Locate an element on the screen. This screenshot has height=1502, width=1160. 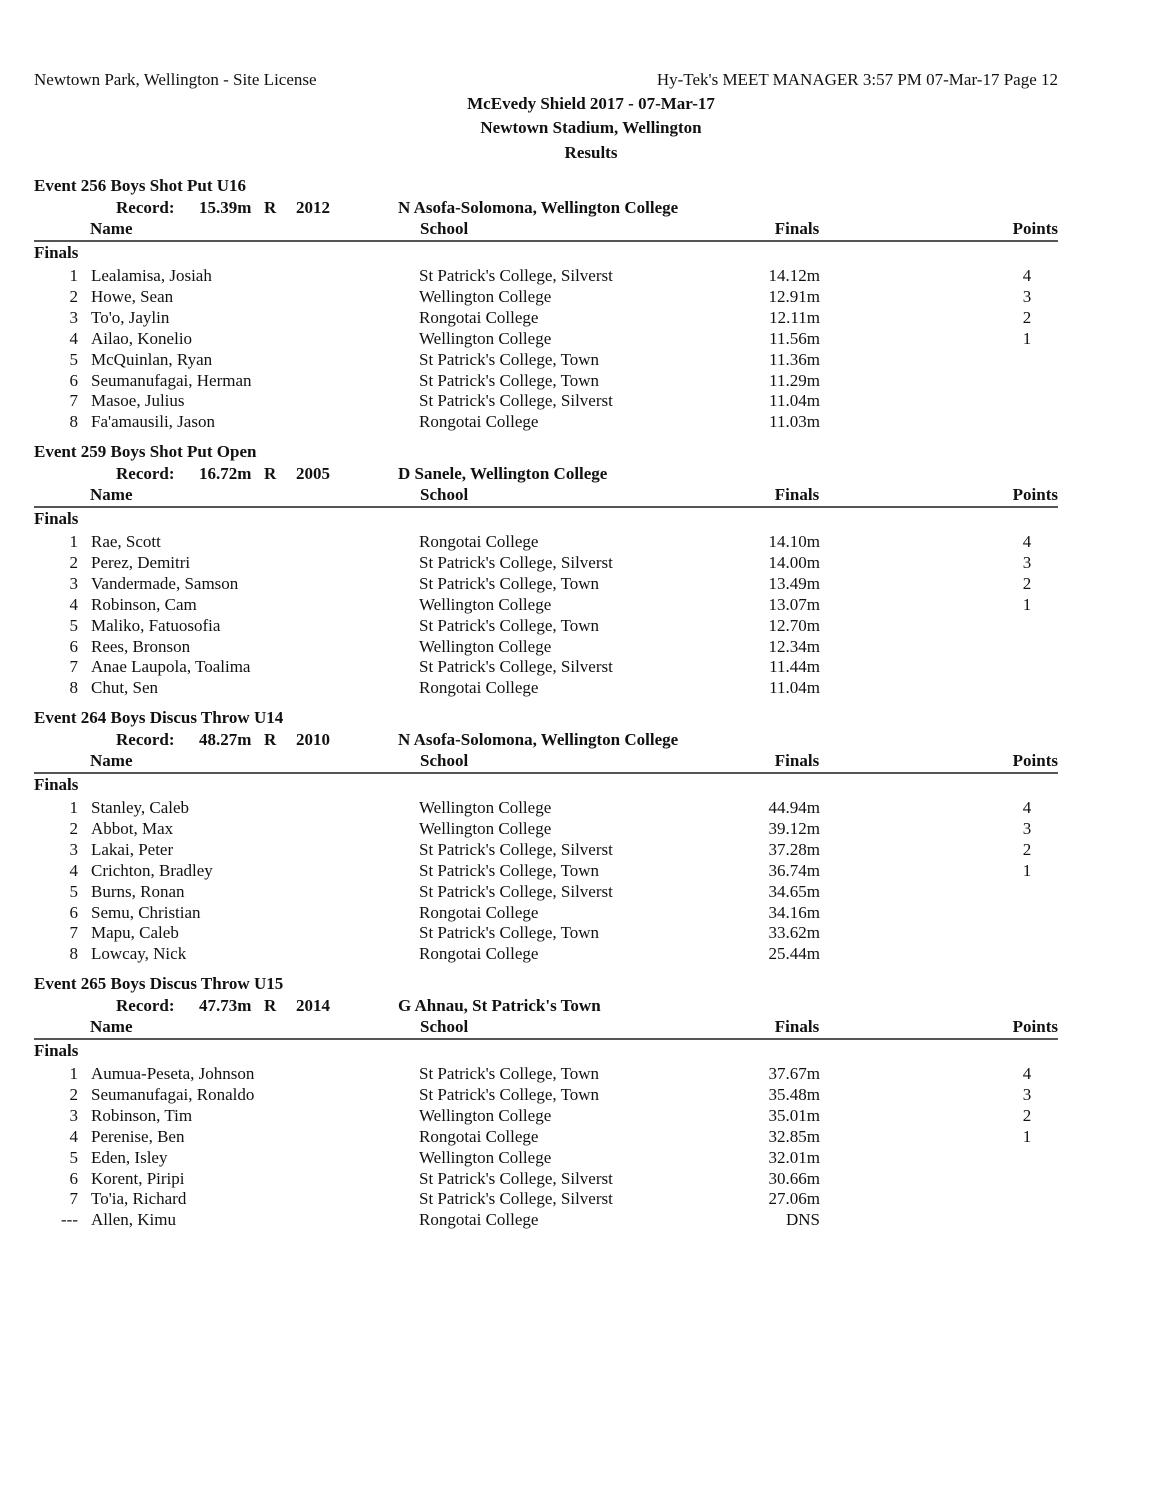
finals-mark: 11.44m is located at coordinates (794, 667).